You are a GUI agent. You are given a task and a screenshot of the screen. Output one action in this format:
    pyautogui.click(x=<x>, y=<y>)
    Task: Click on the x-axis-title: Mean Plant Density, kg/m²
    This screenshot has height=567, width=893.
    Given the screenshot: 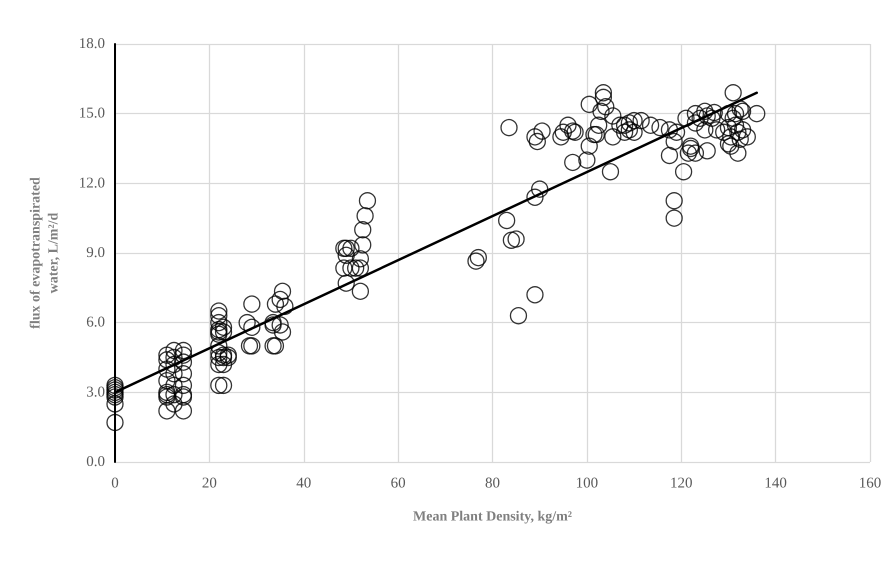 What is the action you would take?
    pyautogui.click(x=492, y=517)
    